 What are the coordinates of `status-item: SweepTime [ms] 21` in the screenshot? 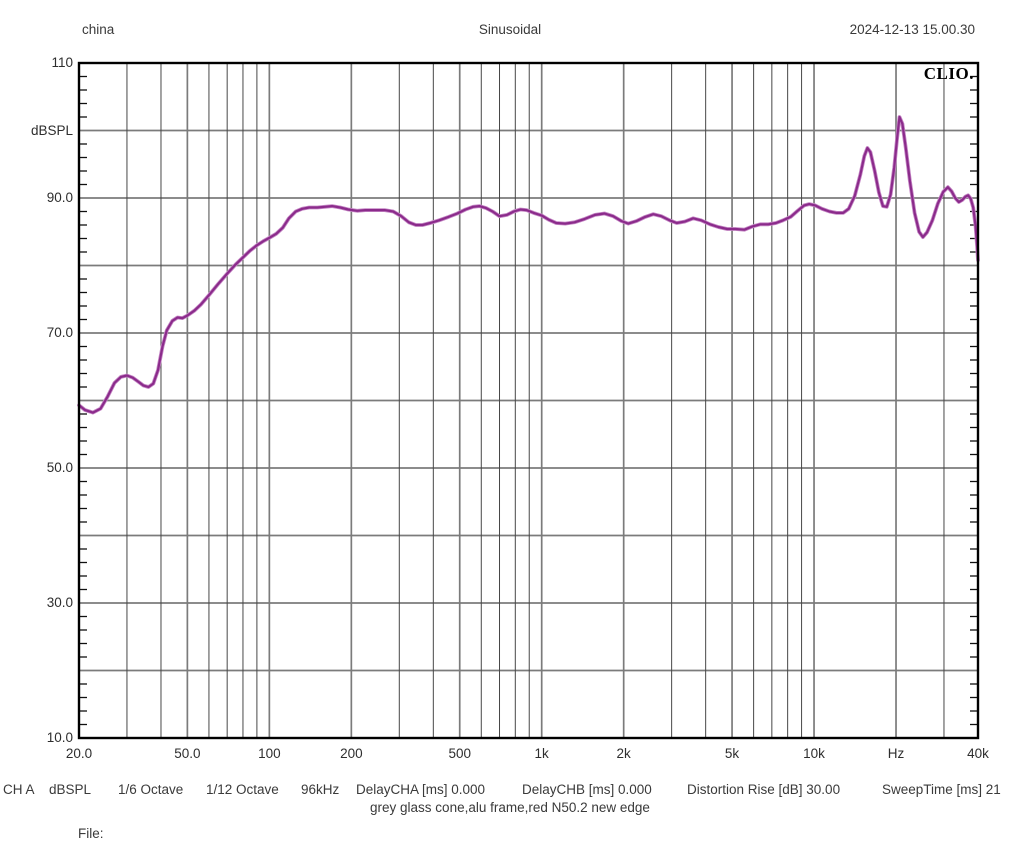 It's located at (941, 789).